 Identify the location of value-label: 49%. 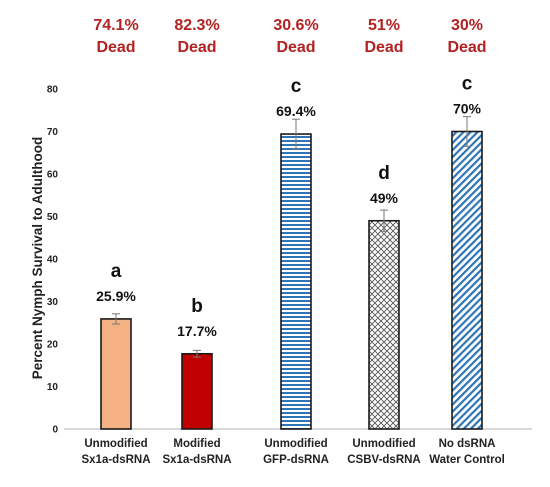
(384, 198).